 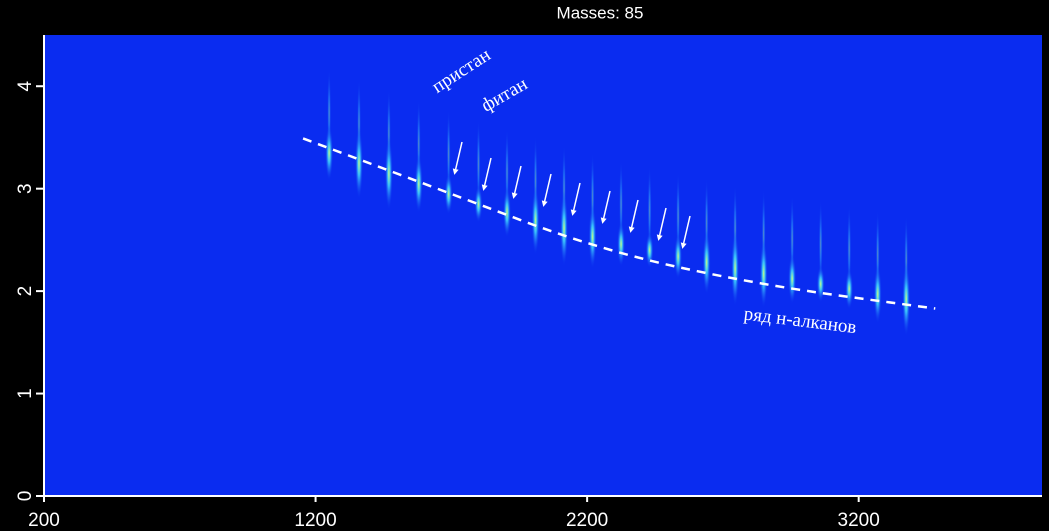 I want to click on chart-title: Masses: 85, so click(x=600, y=12).